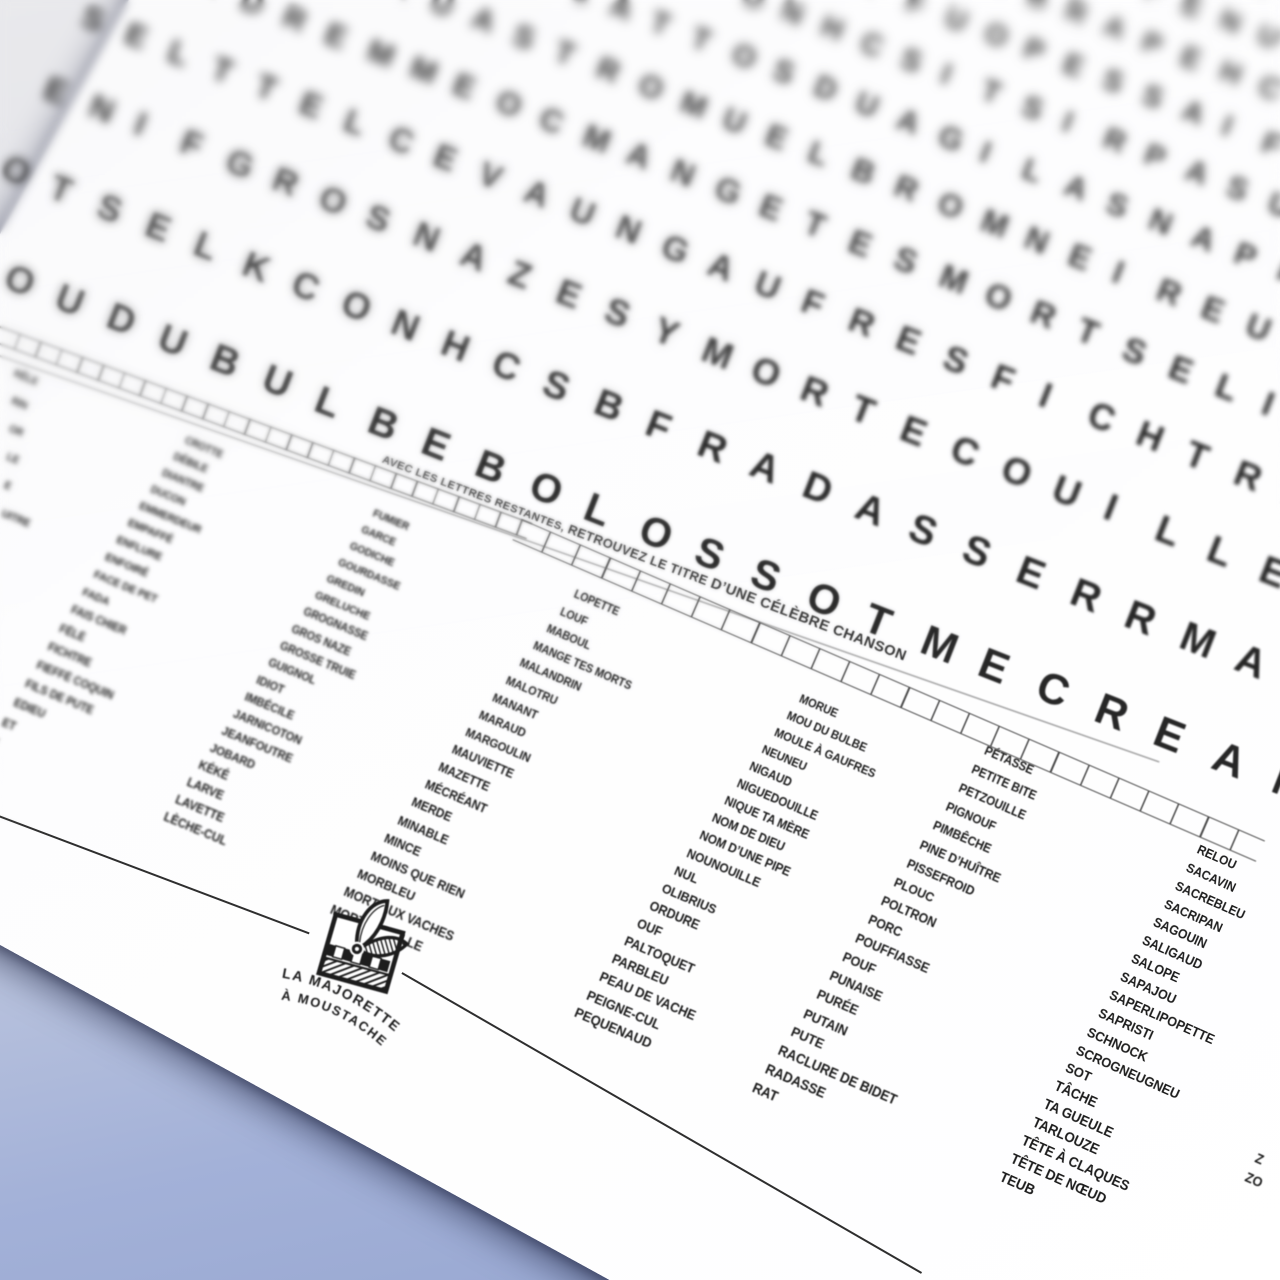 This screenshot has height=1280, width=1280. I want to click on grid-letter: S, so click(93, 19).